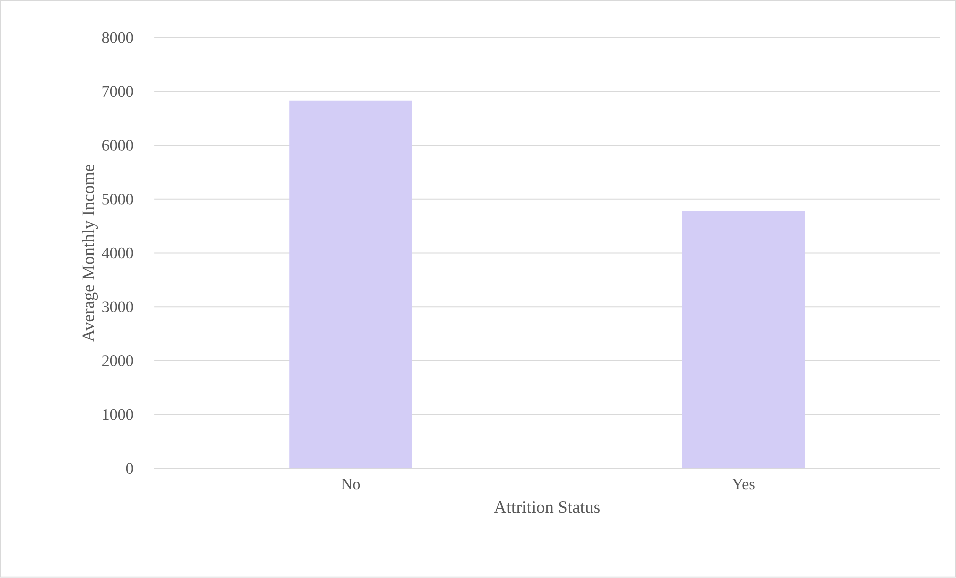 This screenshot has height=578, width=956. I want to click on x-tick-label: No, so click(351, 484).